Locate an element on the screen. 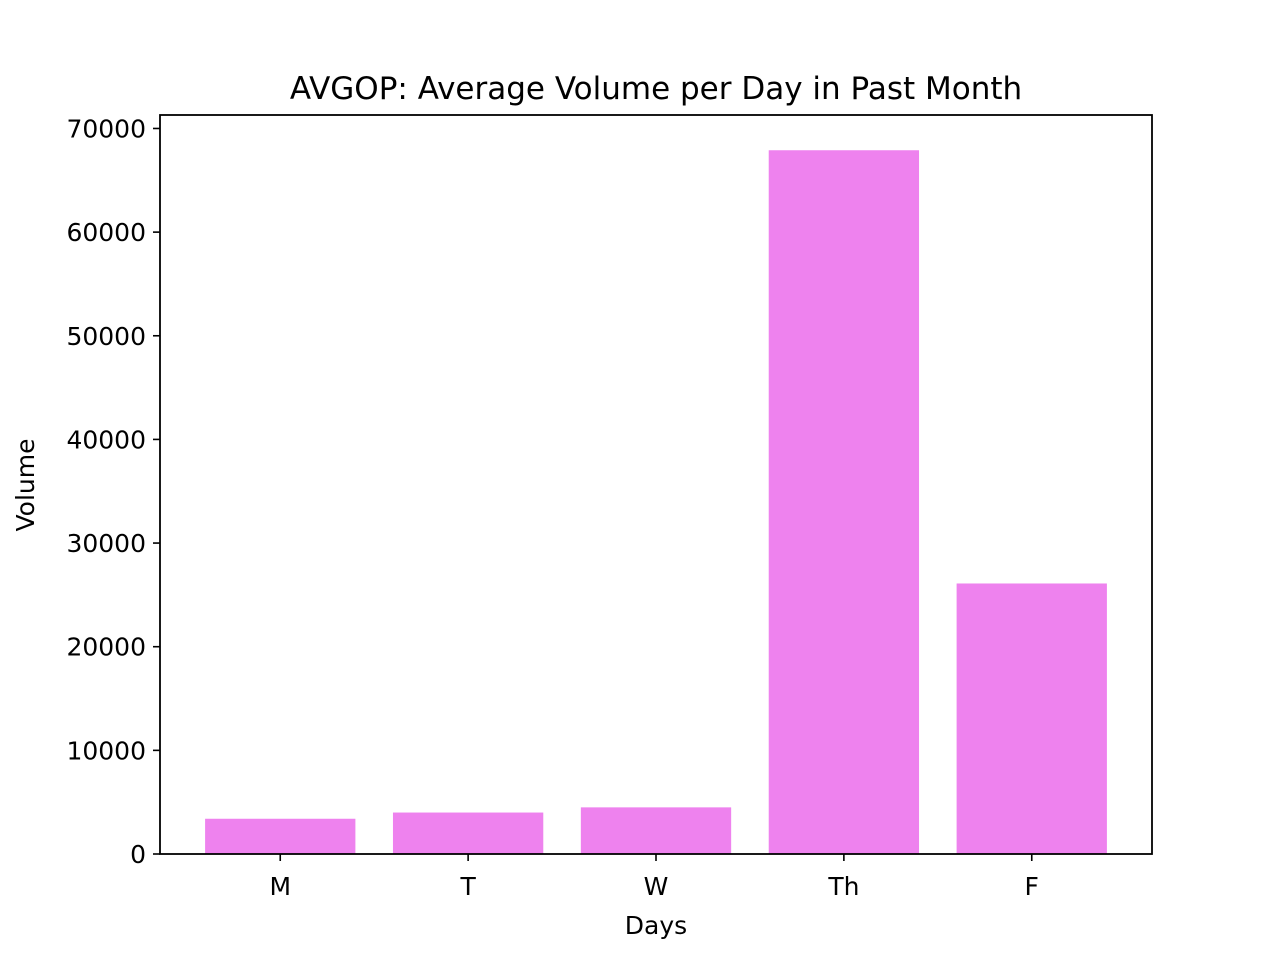 This screenshot has width=1280, height=960. y-tick-label: 70000 is located at coordinates (106, 128).